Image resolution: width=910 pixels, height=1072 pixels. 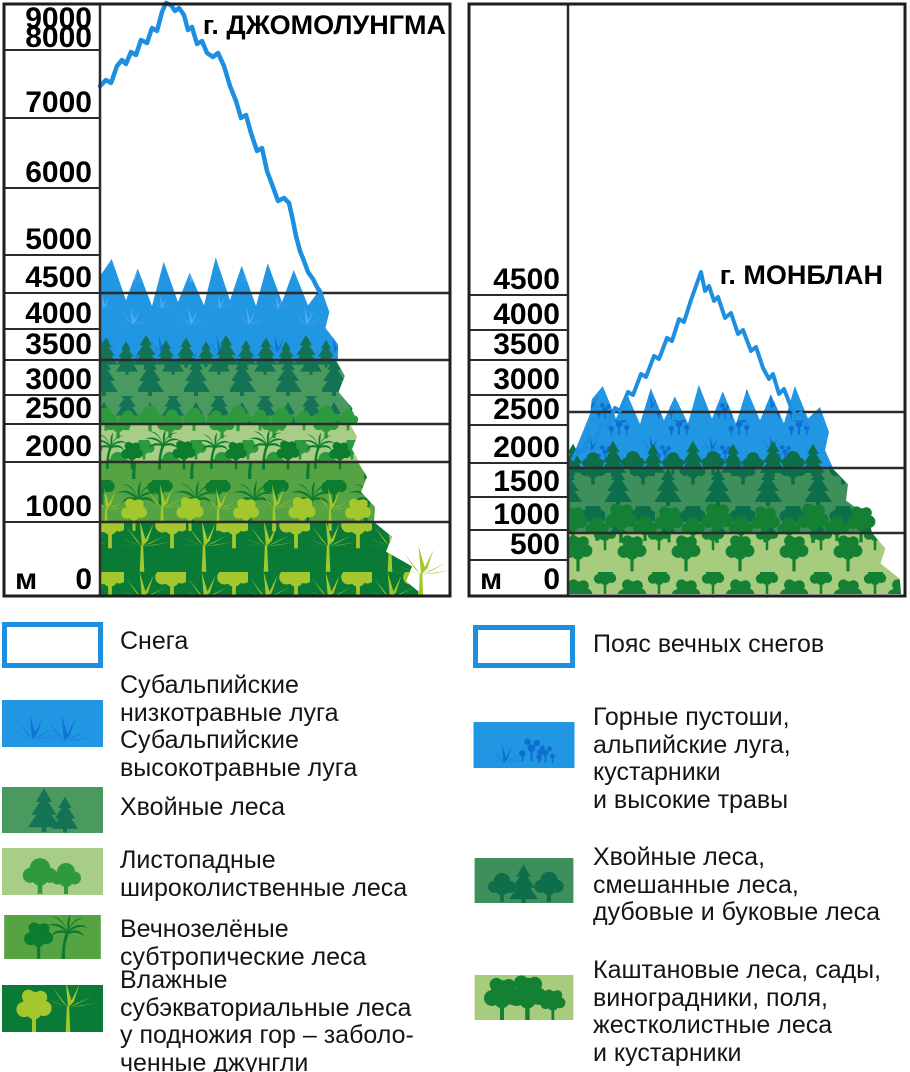 I want to click on legend-swatch-alpine, so click(x=524, y=745).